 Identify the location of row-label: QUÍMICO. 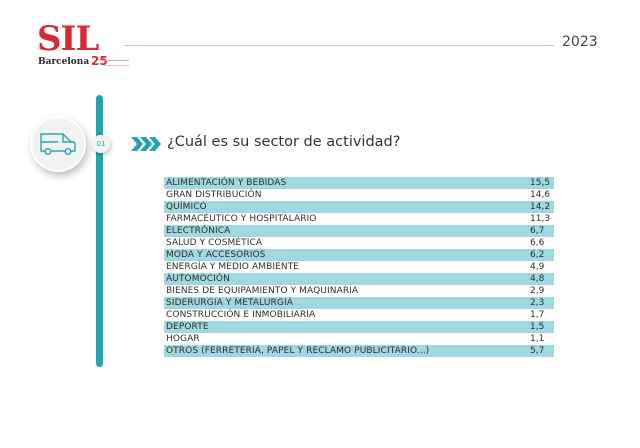
(186, 207).